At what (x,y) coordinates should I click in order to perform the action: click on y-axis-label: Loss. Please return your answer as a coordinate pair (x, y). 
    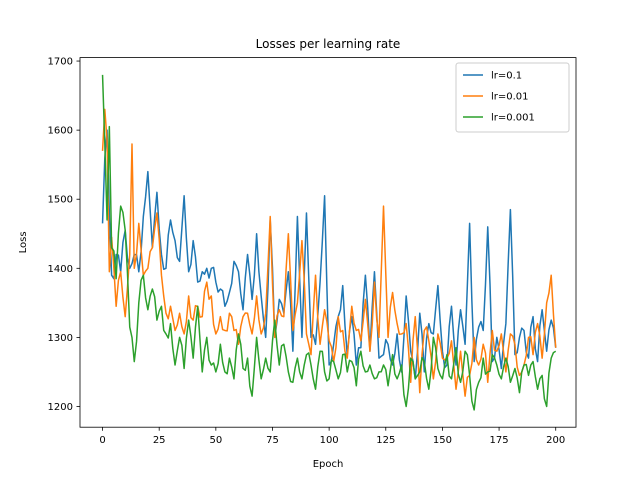
    Looking at the image, I should click on (23, 242).